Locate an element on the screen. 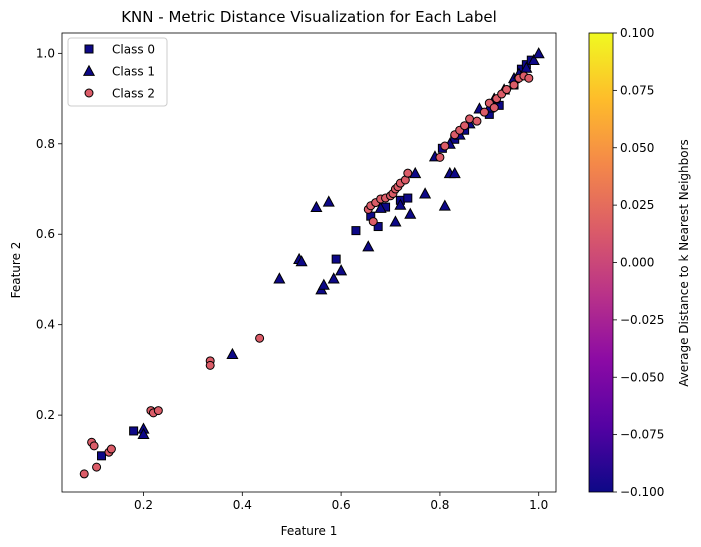  legend-box is located at coordinates (117, 72).